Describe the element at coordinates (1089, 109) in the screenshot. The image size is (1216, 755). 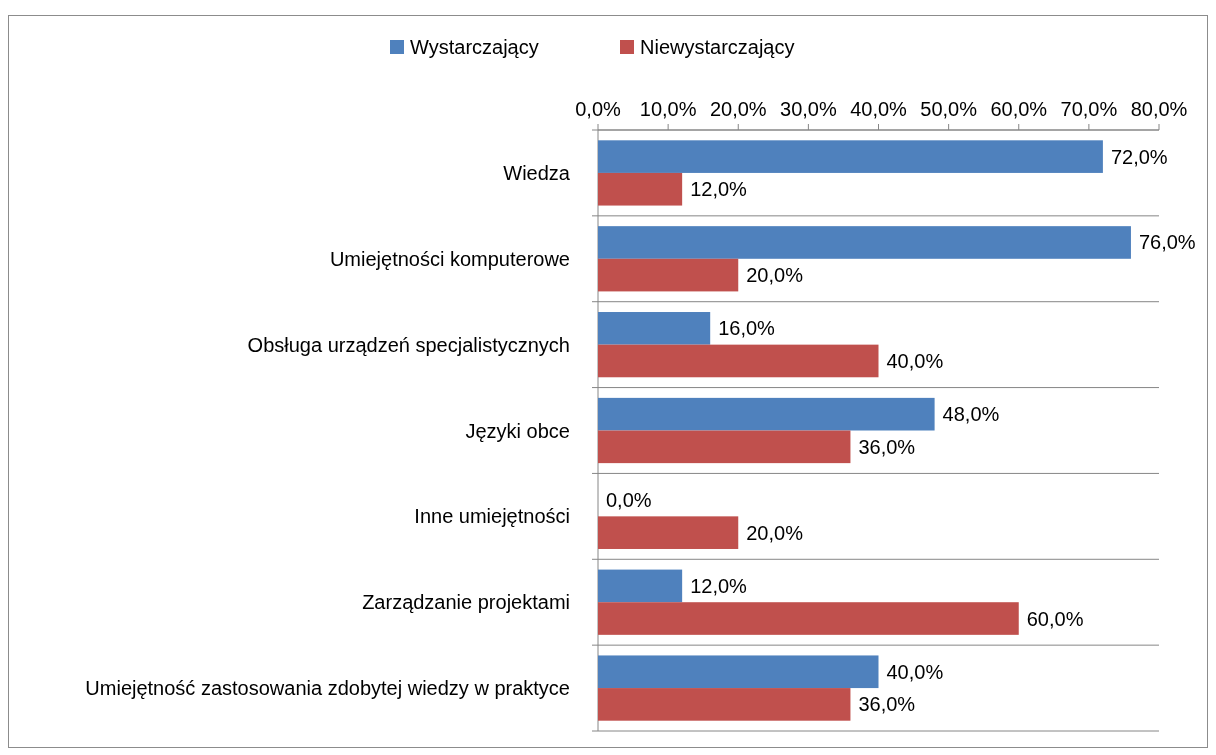
I see `x-tick-label: 70,0%` at that location.